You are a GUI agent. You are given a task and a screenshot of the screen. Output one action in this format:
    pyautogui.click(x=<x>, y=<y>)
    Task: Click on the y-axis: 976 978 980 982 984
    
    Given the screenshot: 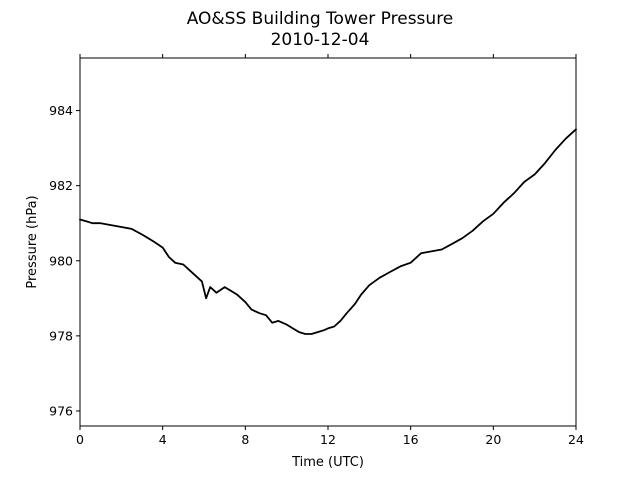 What is the action you would take?
    pyautogui.click(x=64, y=260)
    